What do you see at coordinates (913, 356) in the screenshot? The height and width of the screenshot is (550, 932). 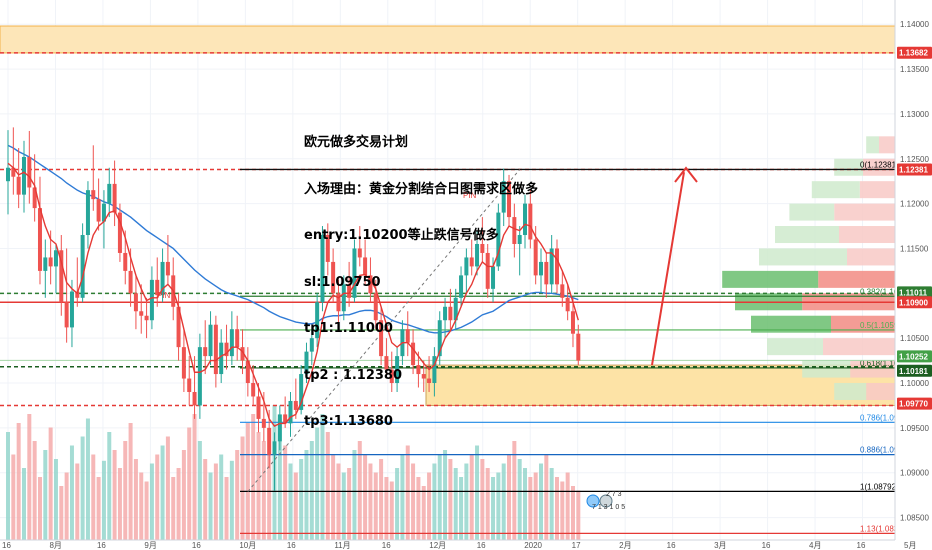 I see `price-badge-label: 1.10252` at bounding box center [913, 356].